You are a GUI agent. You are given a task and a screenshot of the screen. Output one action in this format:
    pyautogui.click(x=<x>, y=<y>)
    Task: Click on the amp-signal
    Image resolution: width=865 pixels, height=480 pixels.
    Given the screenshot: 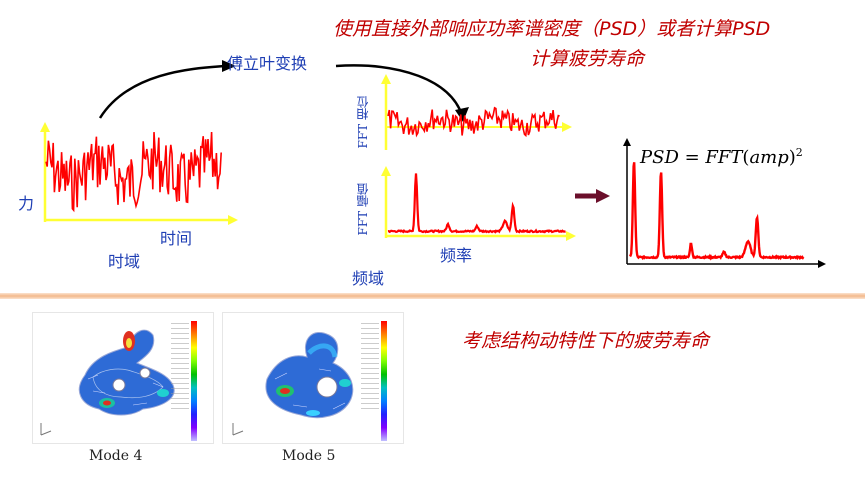 What is the action you would take?
    pyautogui.click(x=476, y=203)
    